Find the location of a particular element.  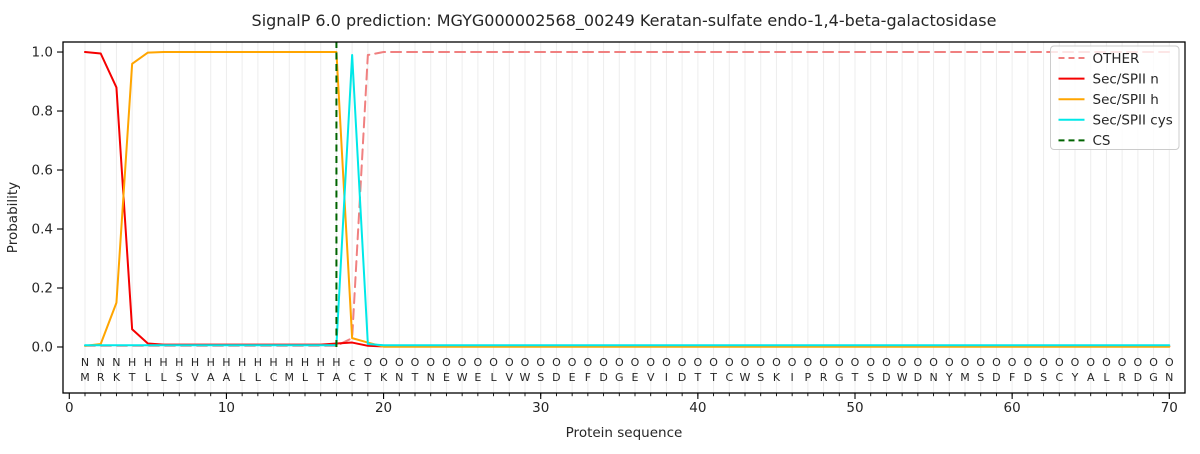

legend-label: Sec/SPII n is located at coordinates (1126, 79).